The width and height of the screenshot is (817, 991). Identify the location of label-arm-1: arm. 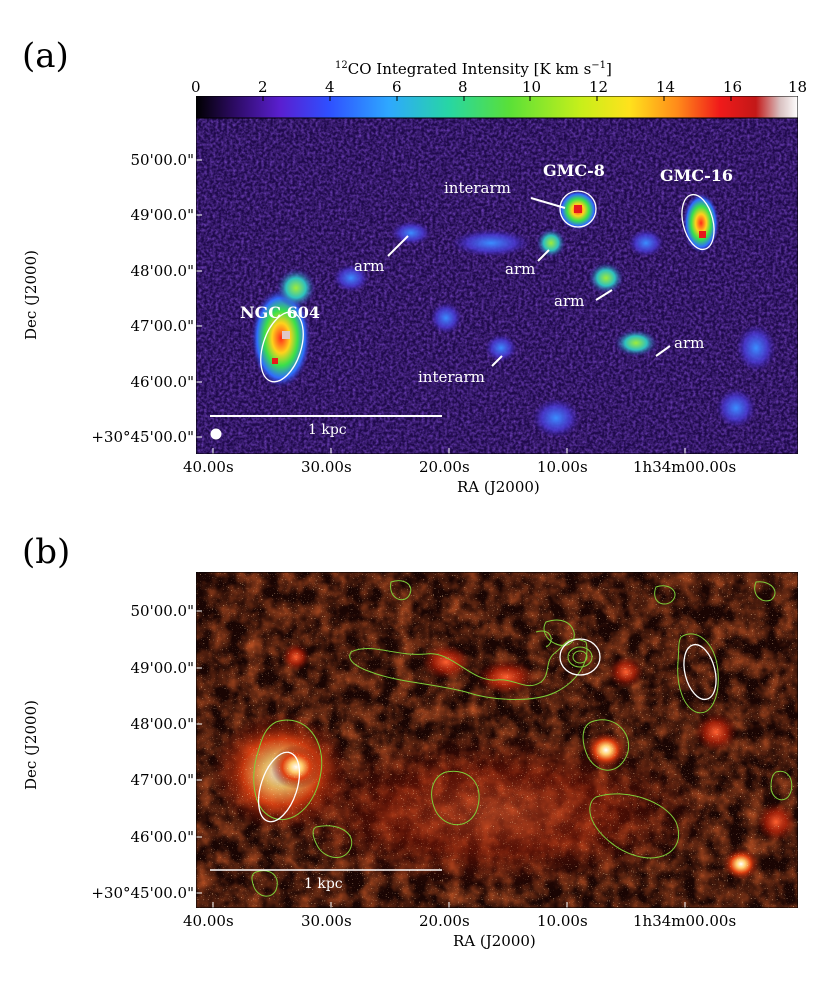
(369, 266).